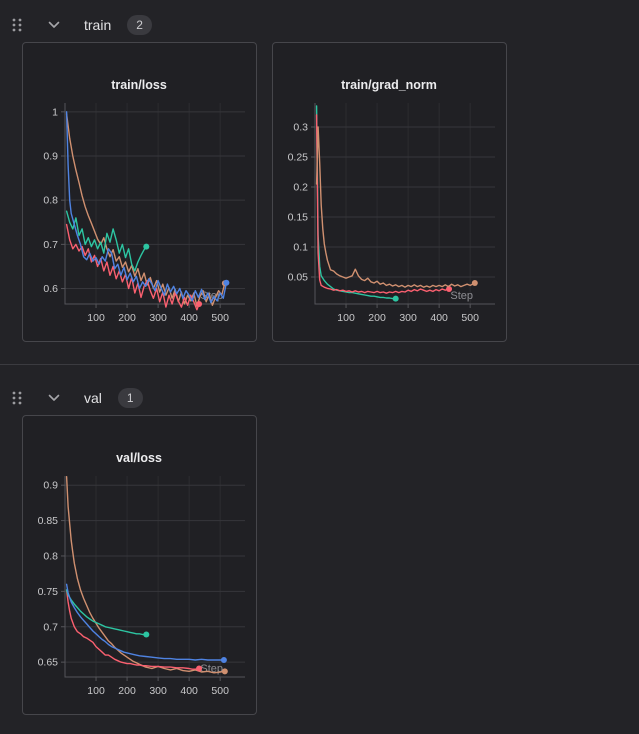  Describe the element at coordinates (130, 398) in the screenshot. I see `section-val-count-badge: 1` at that location.